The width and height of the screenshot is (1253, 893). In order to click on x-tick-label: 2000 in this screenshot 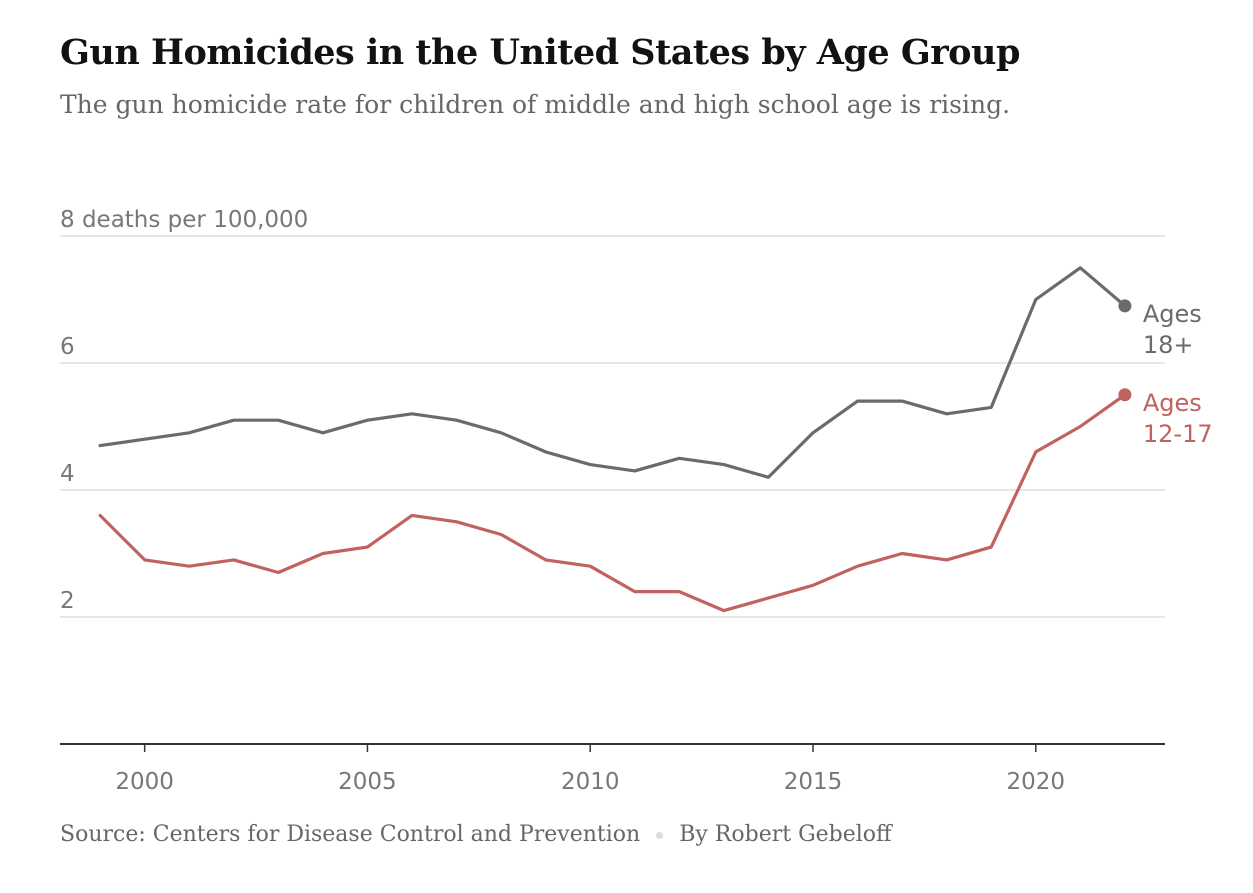, I will do `click(144, 782)`.